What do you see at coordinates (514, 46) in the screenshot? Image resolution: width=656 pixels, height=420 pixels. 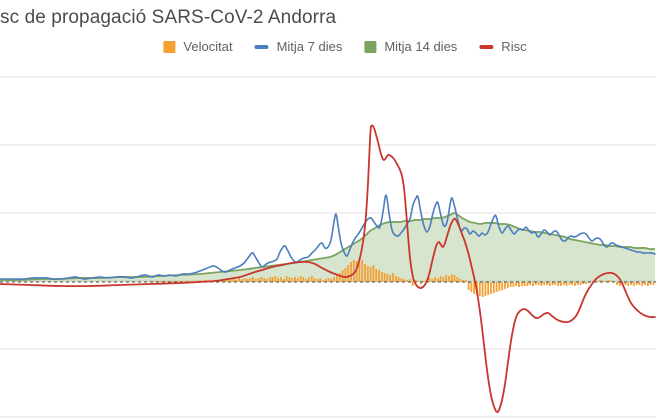 I see `legend-label-risc: Risc` at bounding box center [514, 46].